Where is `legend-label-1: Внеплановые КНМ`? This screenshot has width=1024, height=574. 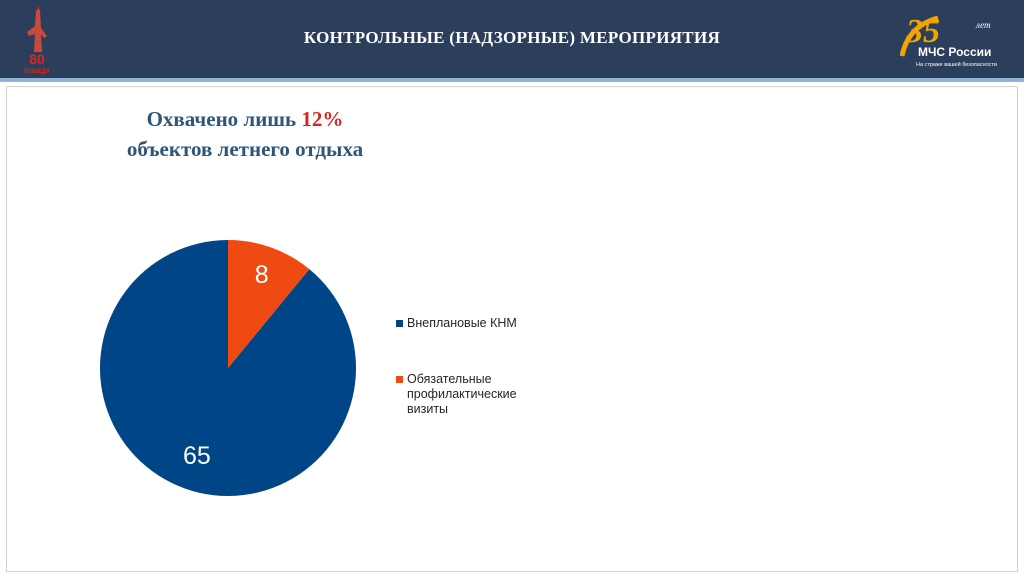 legend-label-1: Внеплановые КНМ is located at coordinates (462, 323).